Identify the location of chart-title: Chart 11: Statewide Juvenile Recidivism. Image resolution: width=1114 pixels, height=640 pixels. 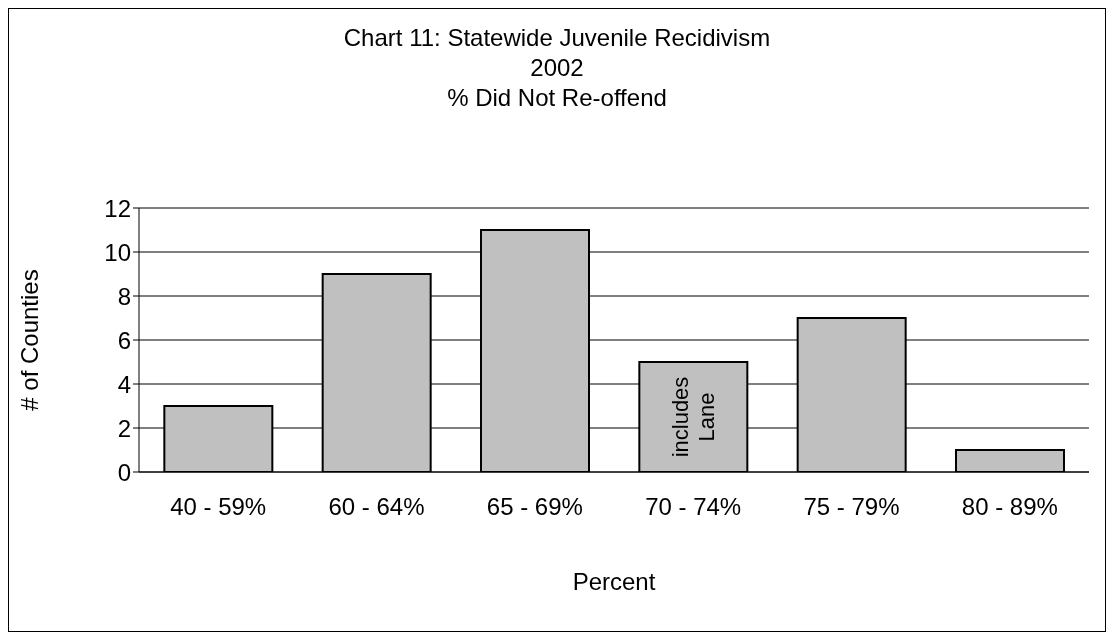
(557, 38).